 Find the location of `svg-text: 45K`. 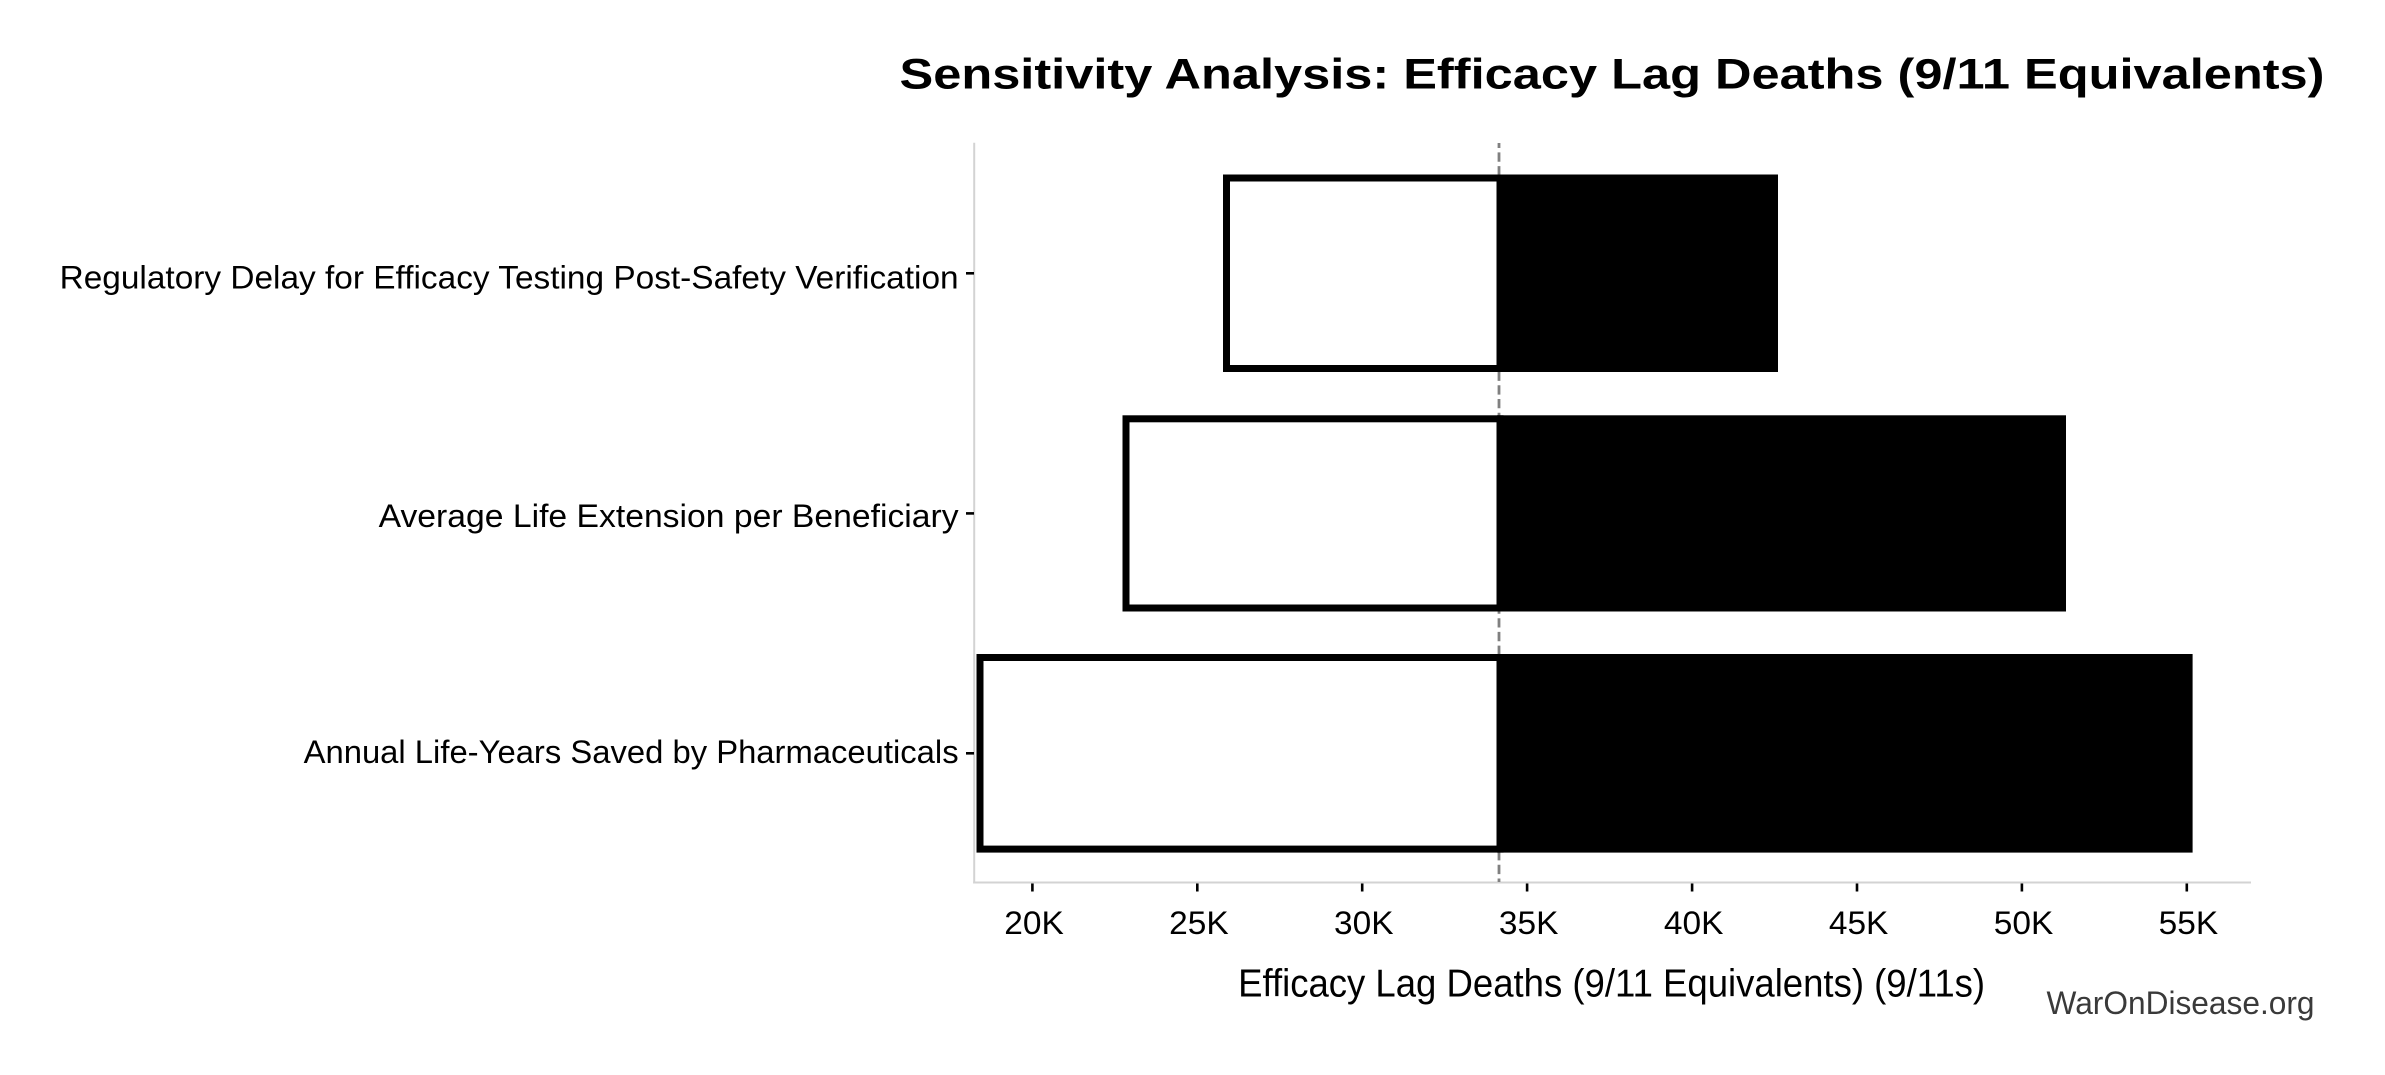

svg-text: 45K is located at coordinates (1859, 923).